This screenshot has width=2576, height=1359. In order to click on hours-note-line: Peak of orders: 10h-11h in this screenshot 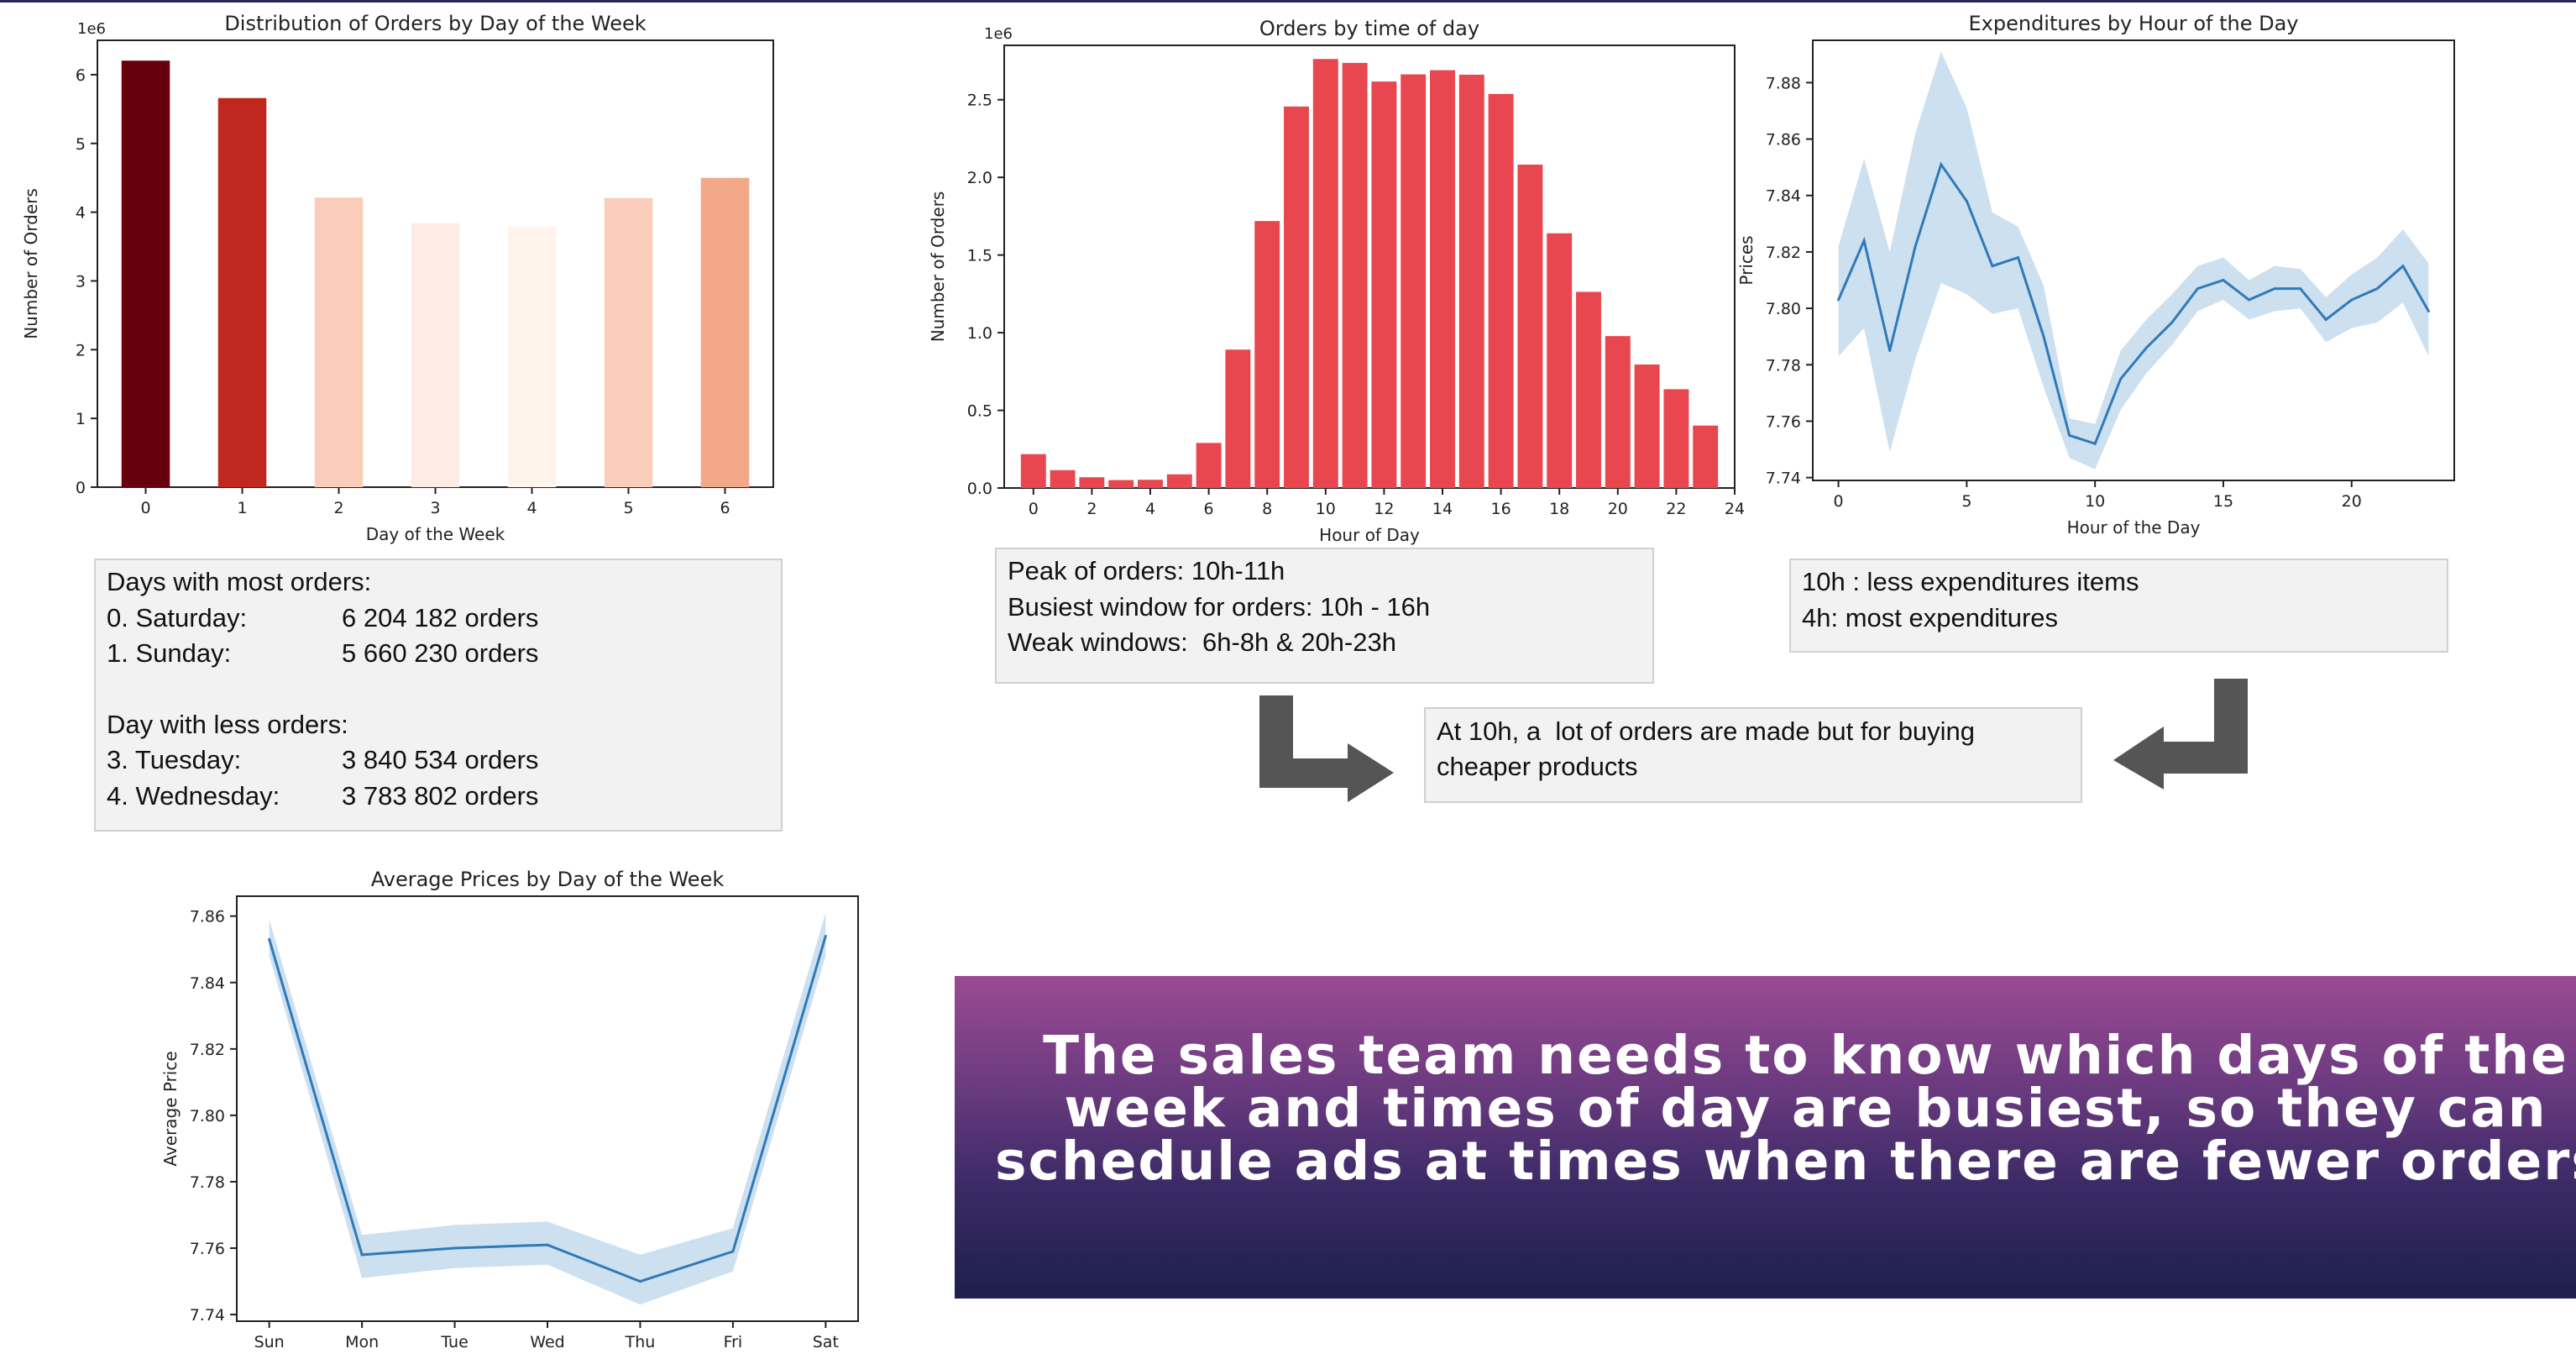, I will do `click(1146, 570)`.